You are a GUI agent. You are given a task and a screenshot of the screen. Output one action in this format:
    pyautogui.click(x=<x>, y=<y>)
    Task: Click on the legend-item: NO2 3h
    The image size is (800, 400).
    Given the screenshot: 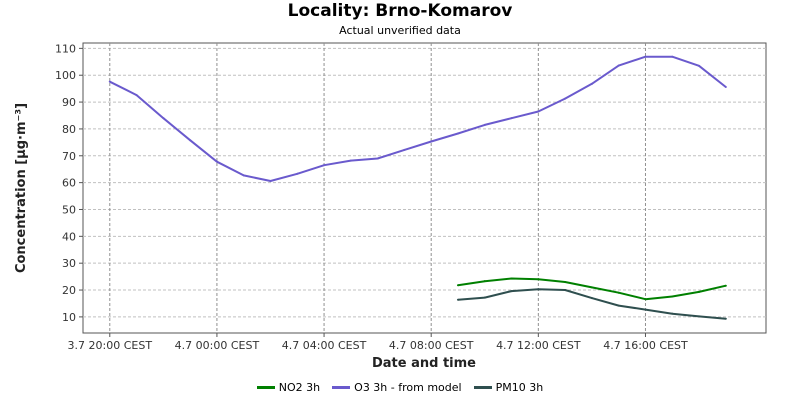 What is the action you would take?
    pyautogui.click(x=288, y=387)
    